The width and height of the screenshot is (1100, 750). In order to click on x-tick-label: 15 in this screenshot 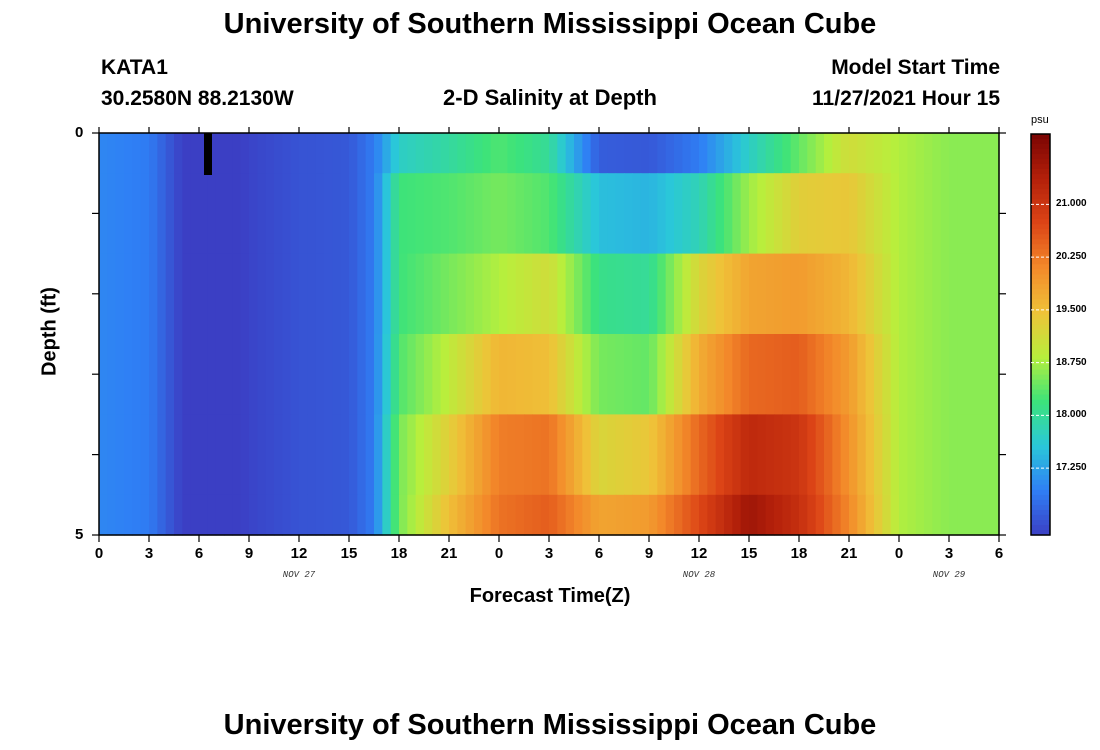, I will do `click(349, 553)`.